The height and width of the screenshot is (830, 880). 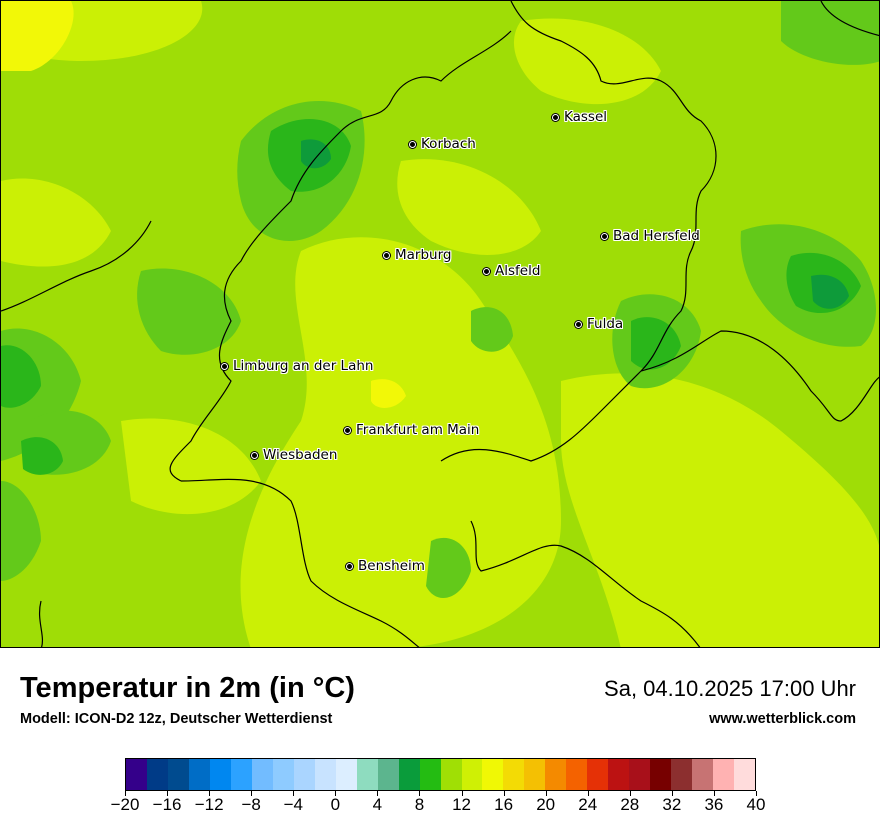 I want to click on city-marker-wiesbaden: Wiesbaden, so click(x=294, y=455).